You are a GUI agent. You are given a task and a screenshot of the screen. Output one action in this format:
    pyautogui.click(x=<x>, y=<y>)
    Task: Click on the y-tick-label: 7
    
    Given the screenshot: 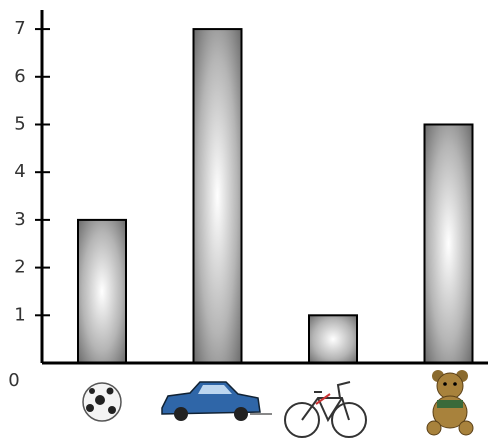 What is the action you would take?
    pyautogui.click(x=19, y=28)
    